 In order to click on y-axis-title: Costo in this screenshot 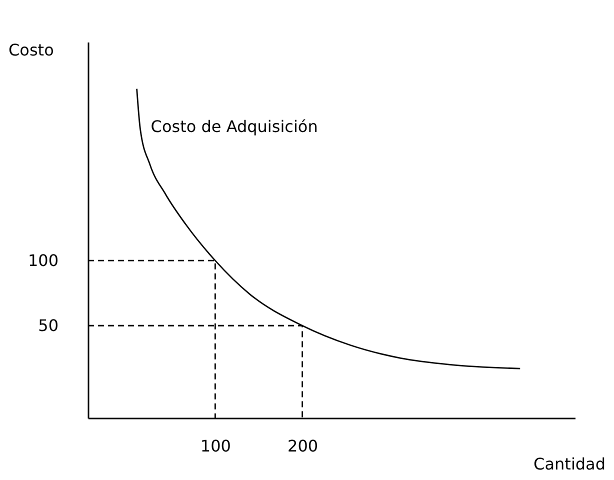, I will do `click(31, 50)`.